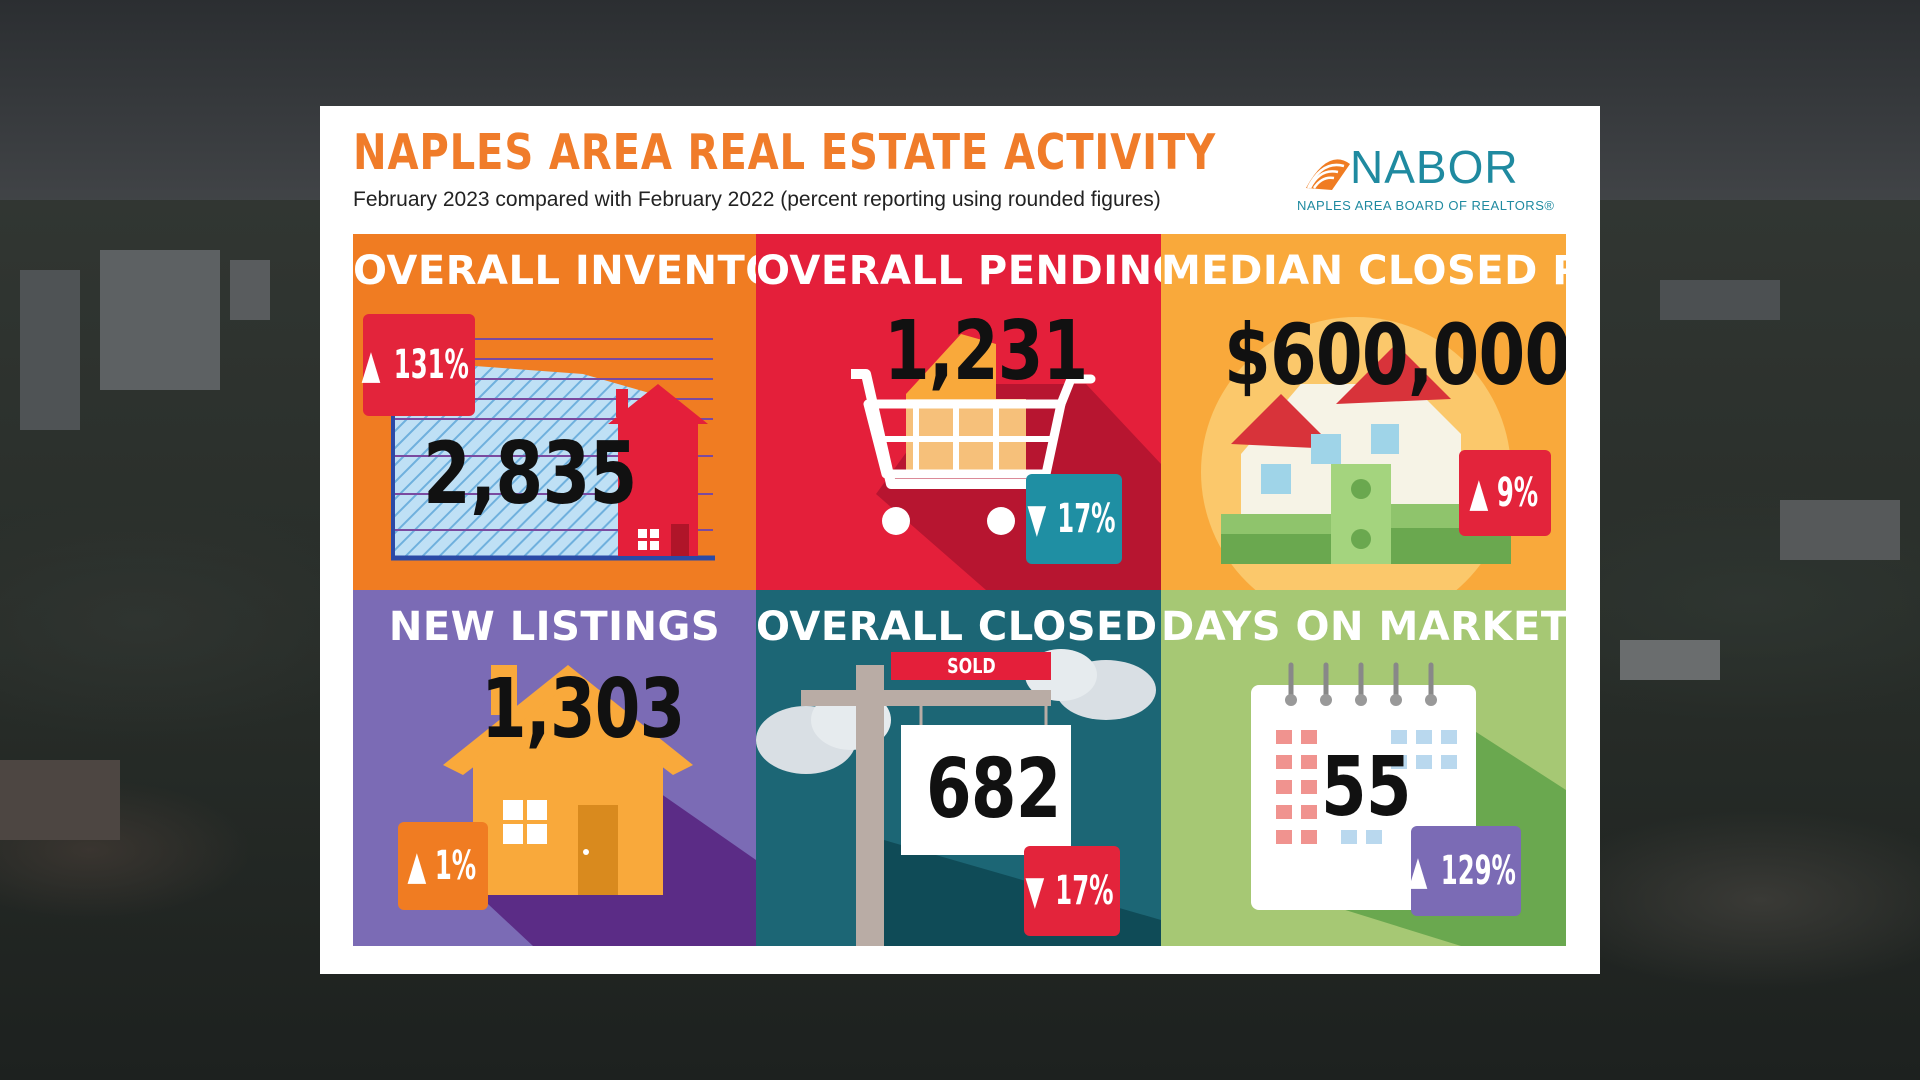 The width and height of the screenshot is (1920, 1080). Describe the element at coordinates (1505, 493) in the screenshot. I see `change-badge: ▲ 9%` at that location.